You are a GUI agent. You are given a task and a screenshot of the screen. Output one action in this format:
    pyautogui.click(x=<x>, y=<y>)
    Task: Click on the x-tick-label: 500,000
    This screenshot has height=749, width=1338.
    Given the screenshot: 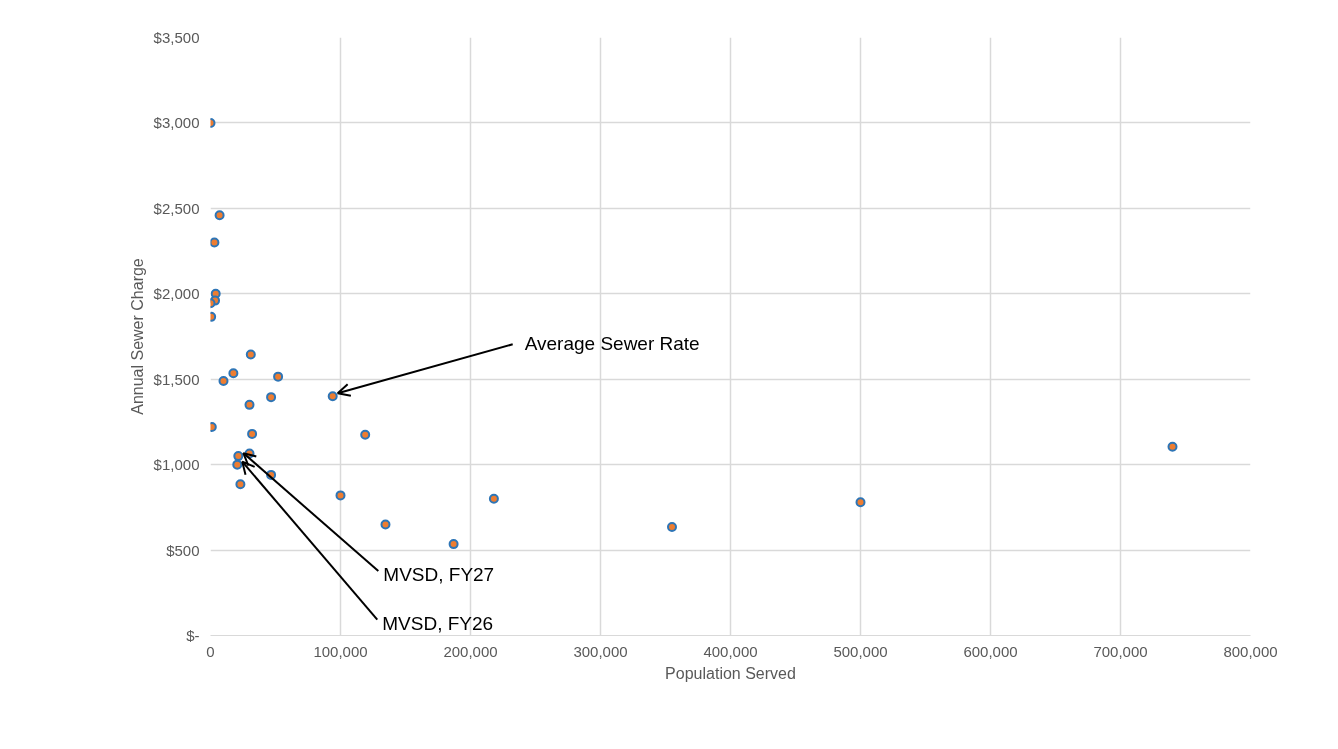 What is the action you would take?
    pyautogui.click(x=860, y=651)
    